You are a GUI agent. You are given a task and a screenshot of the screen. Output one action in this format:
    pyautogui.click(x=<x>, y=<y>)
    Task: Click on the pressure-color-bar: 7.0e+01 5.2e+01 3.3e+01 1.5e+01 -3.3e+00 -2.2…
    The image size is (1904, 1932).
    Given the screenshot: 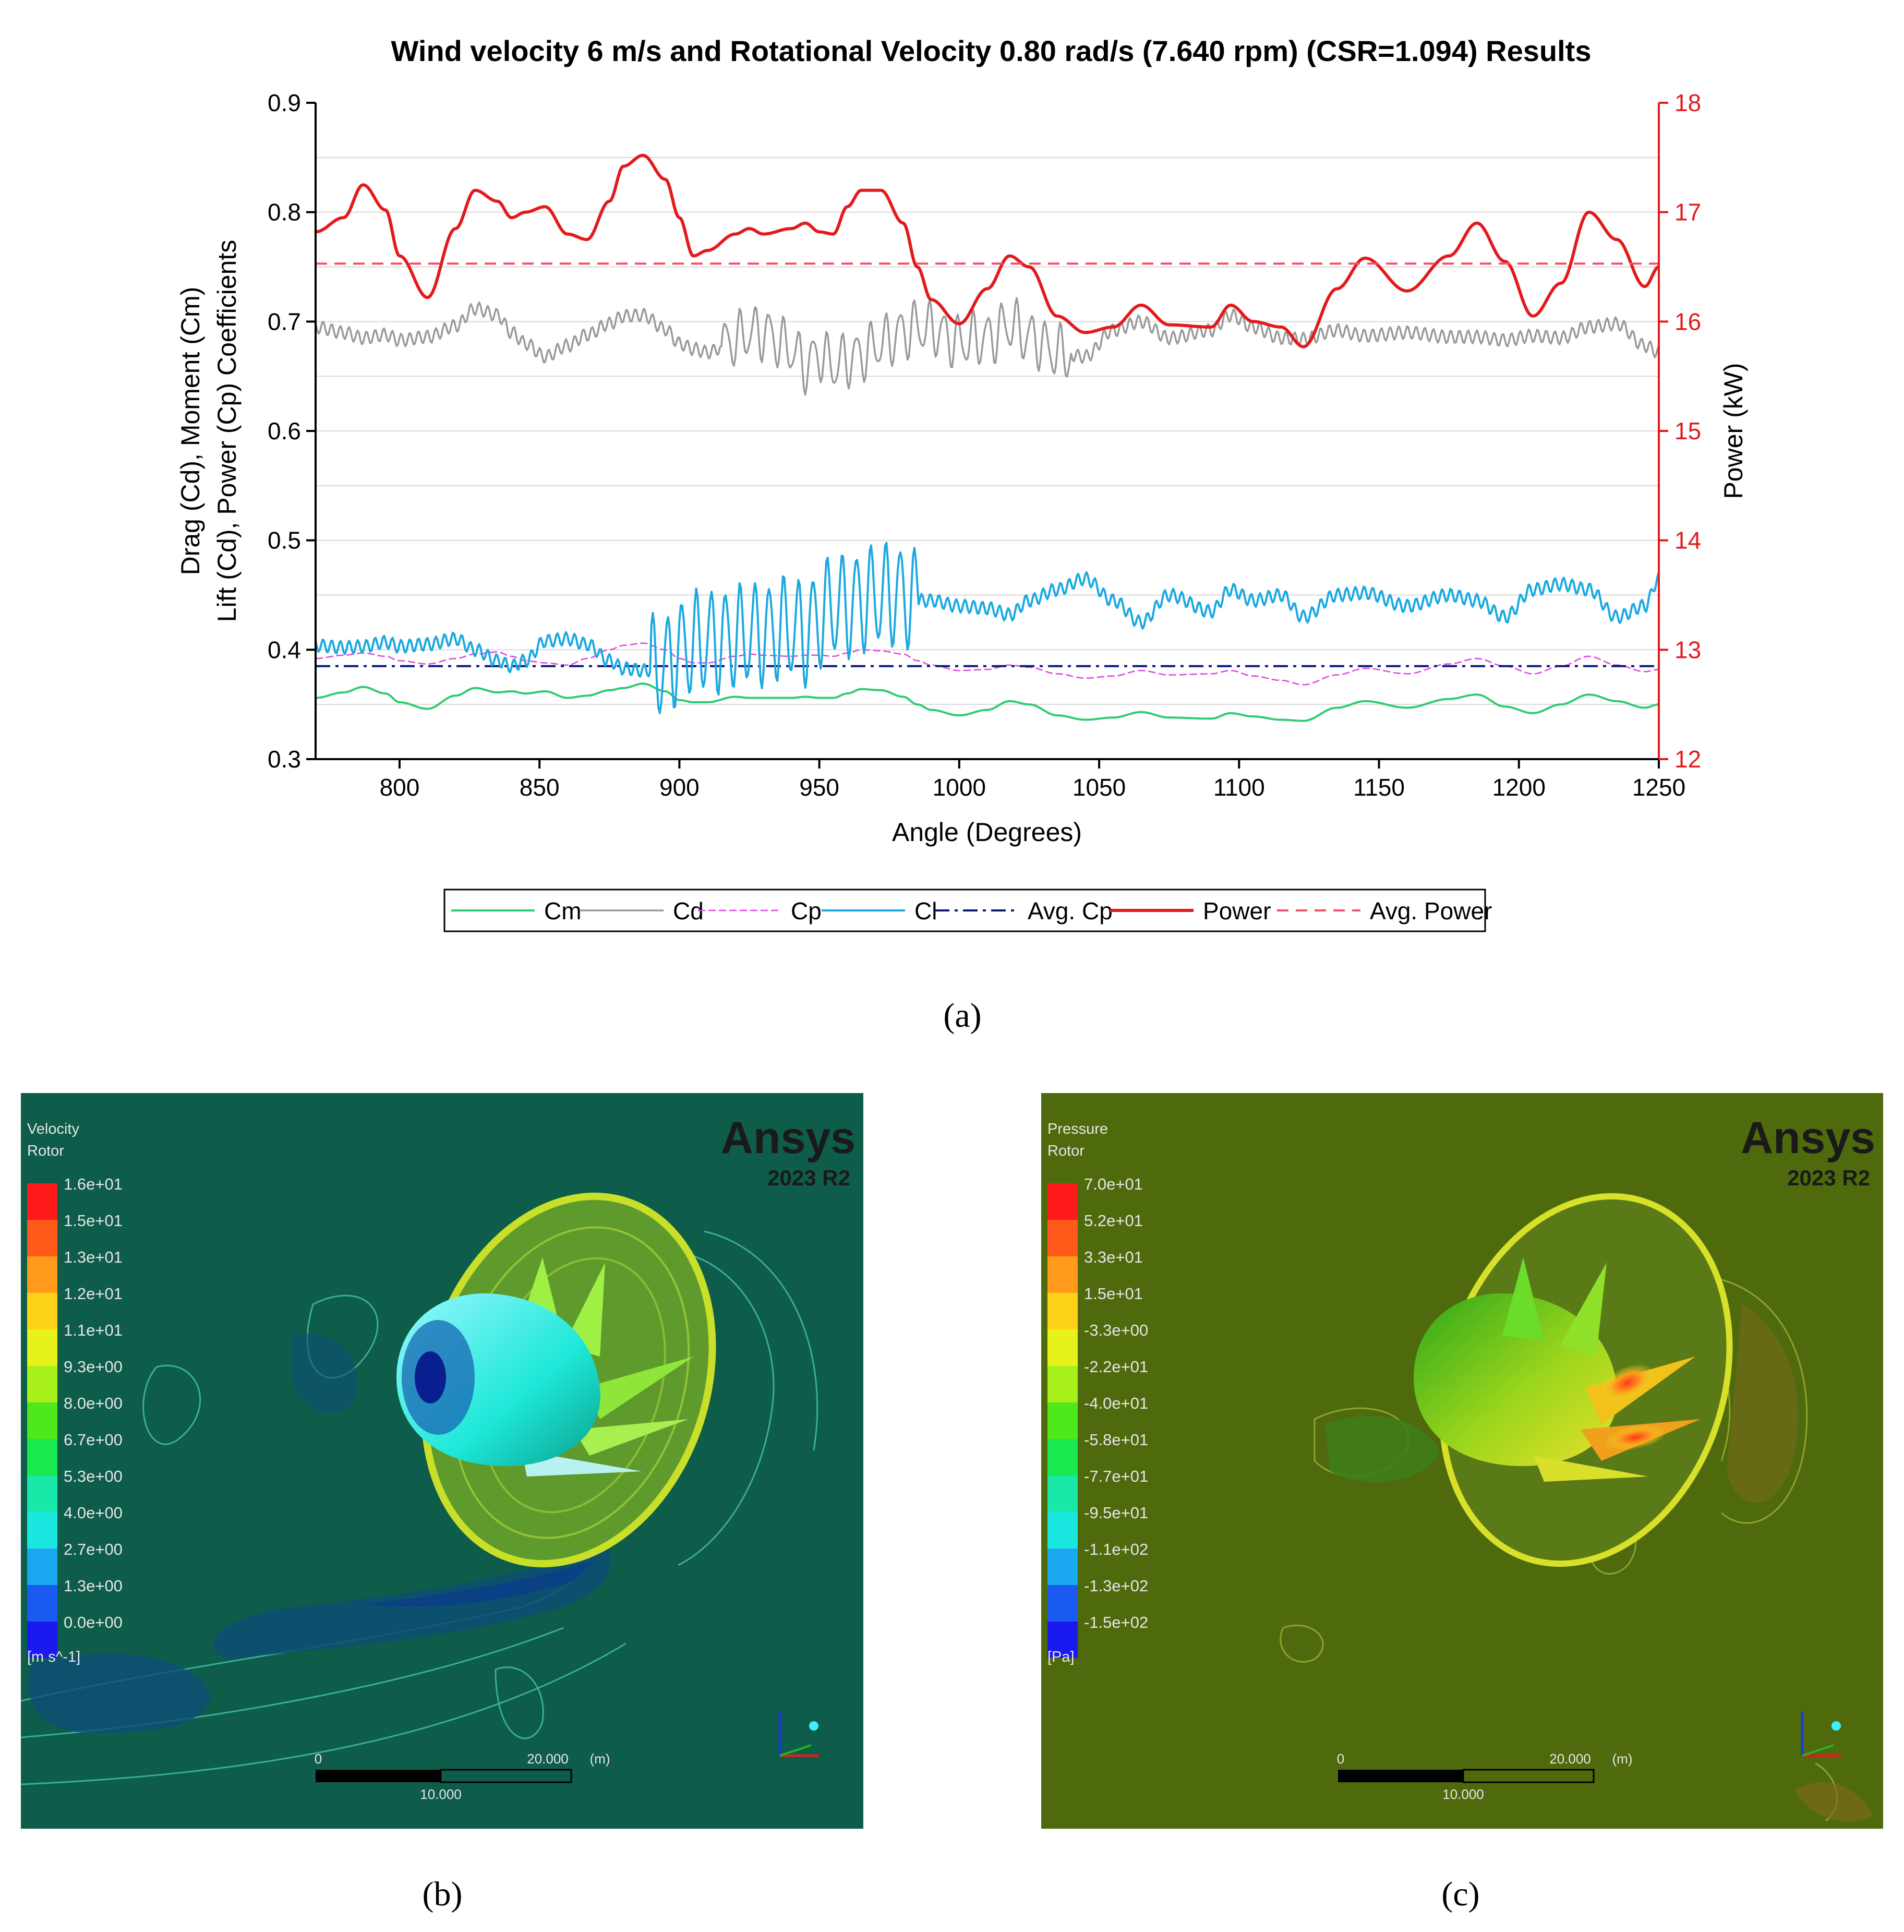 What is the action you would take?
    pyautogui.click(x=1097, y=1416)
    